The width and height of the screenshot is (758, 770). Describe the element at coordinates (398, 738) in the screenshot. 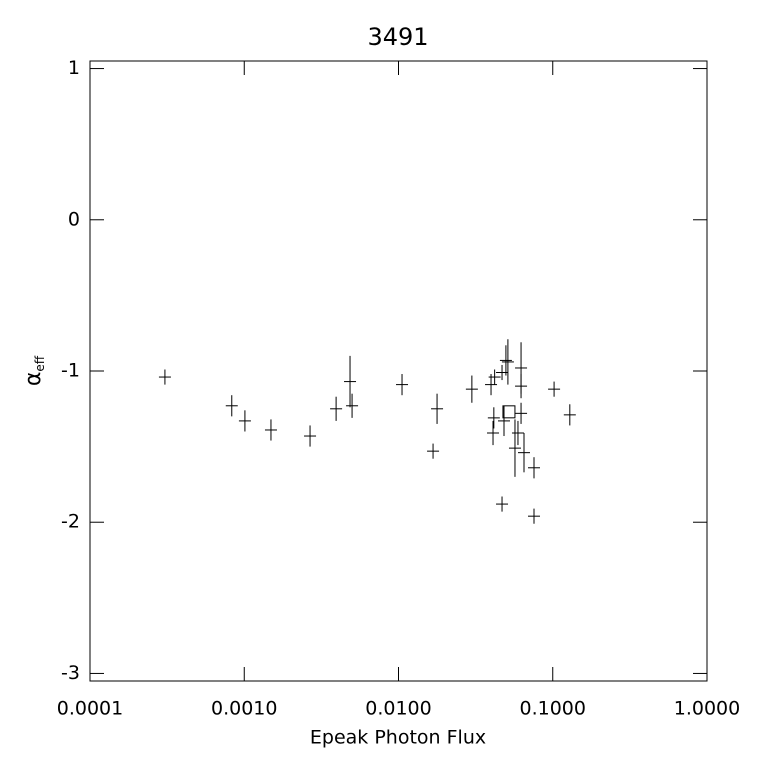

I see `x-axis-label: Epeak Photon Flux` at that location.